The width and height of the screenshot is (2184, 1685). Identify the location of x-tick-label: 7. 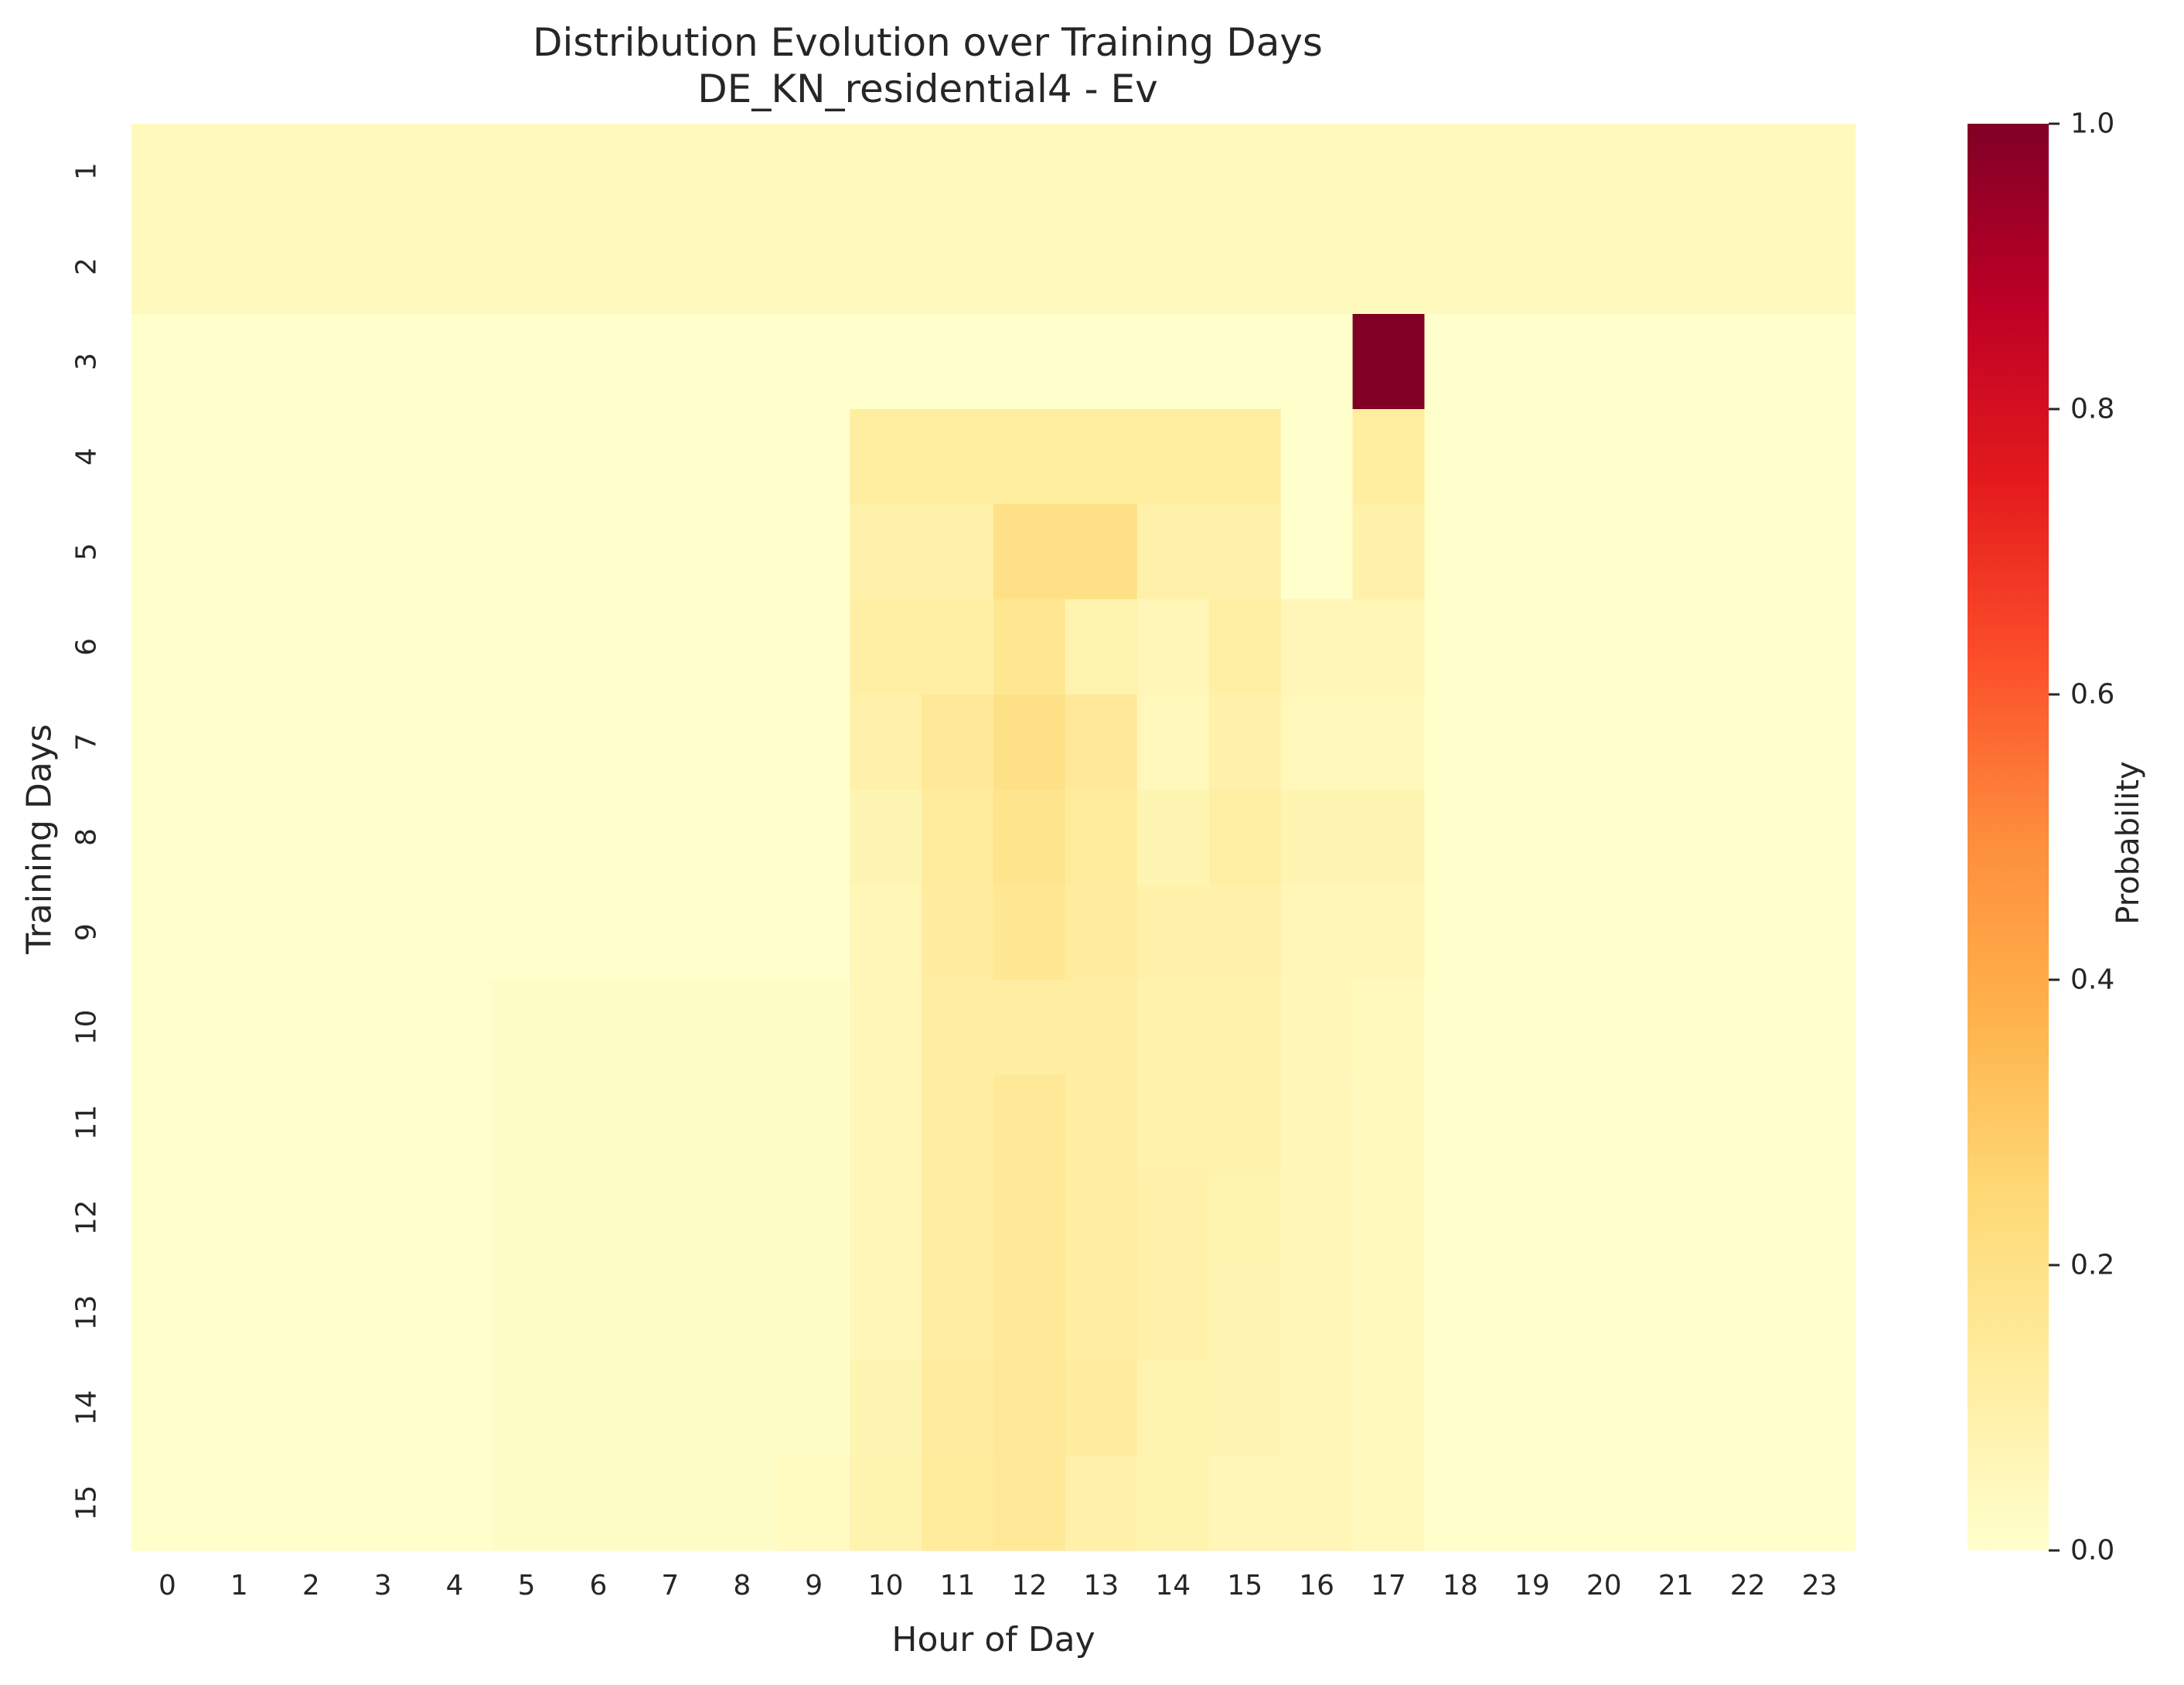
(670, 1586).